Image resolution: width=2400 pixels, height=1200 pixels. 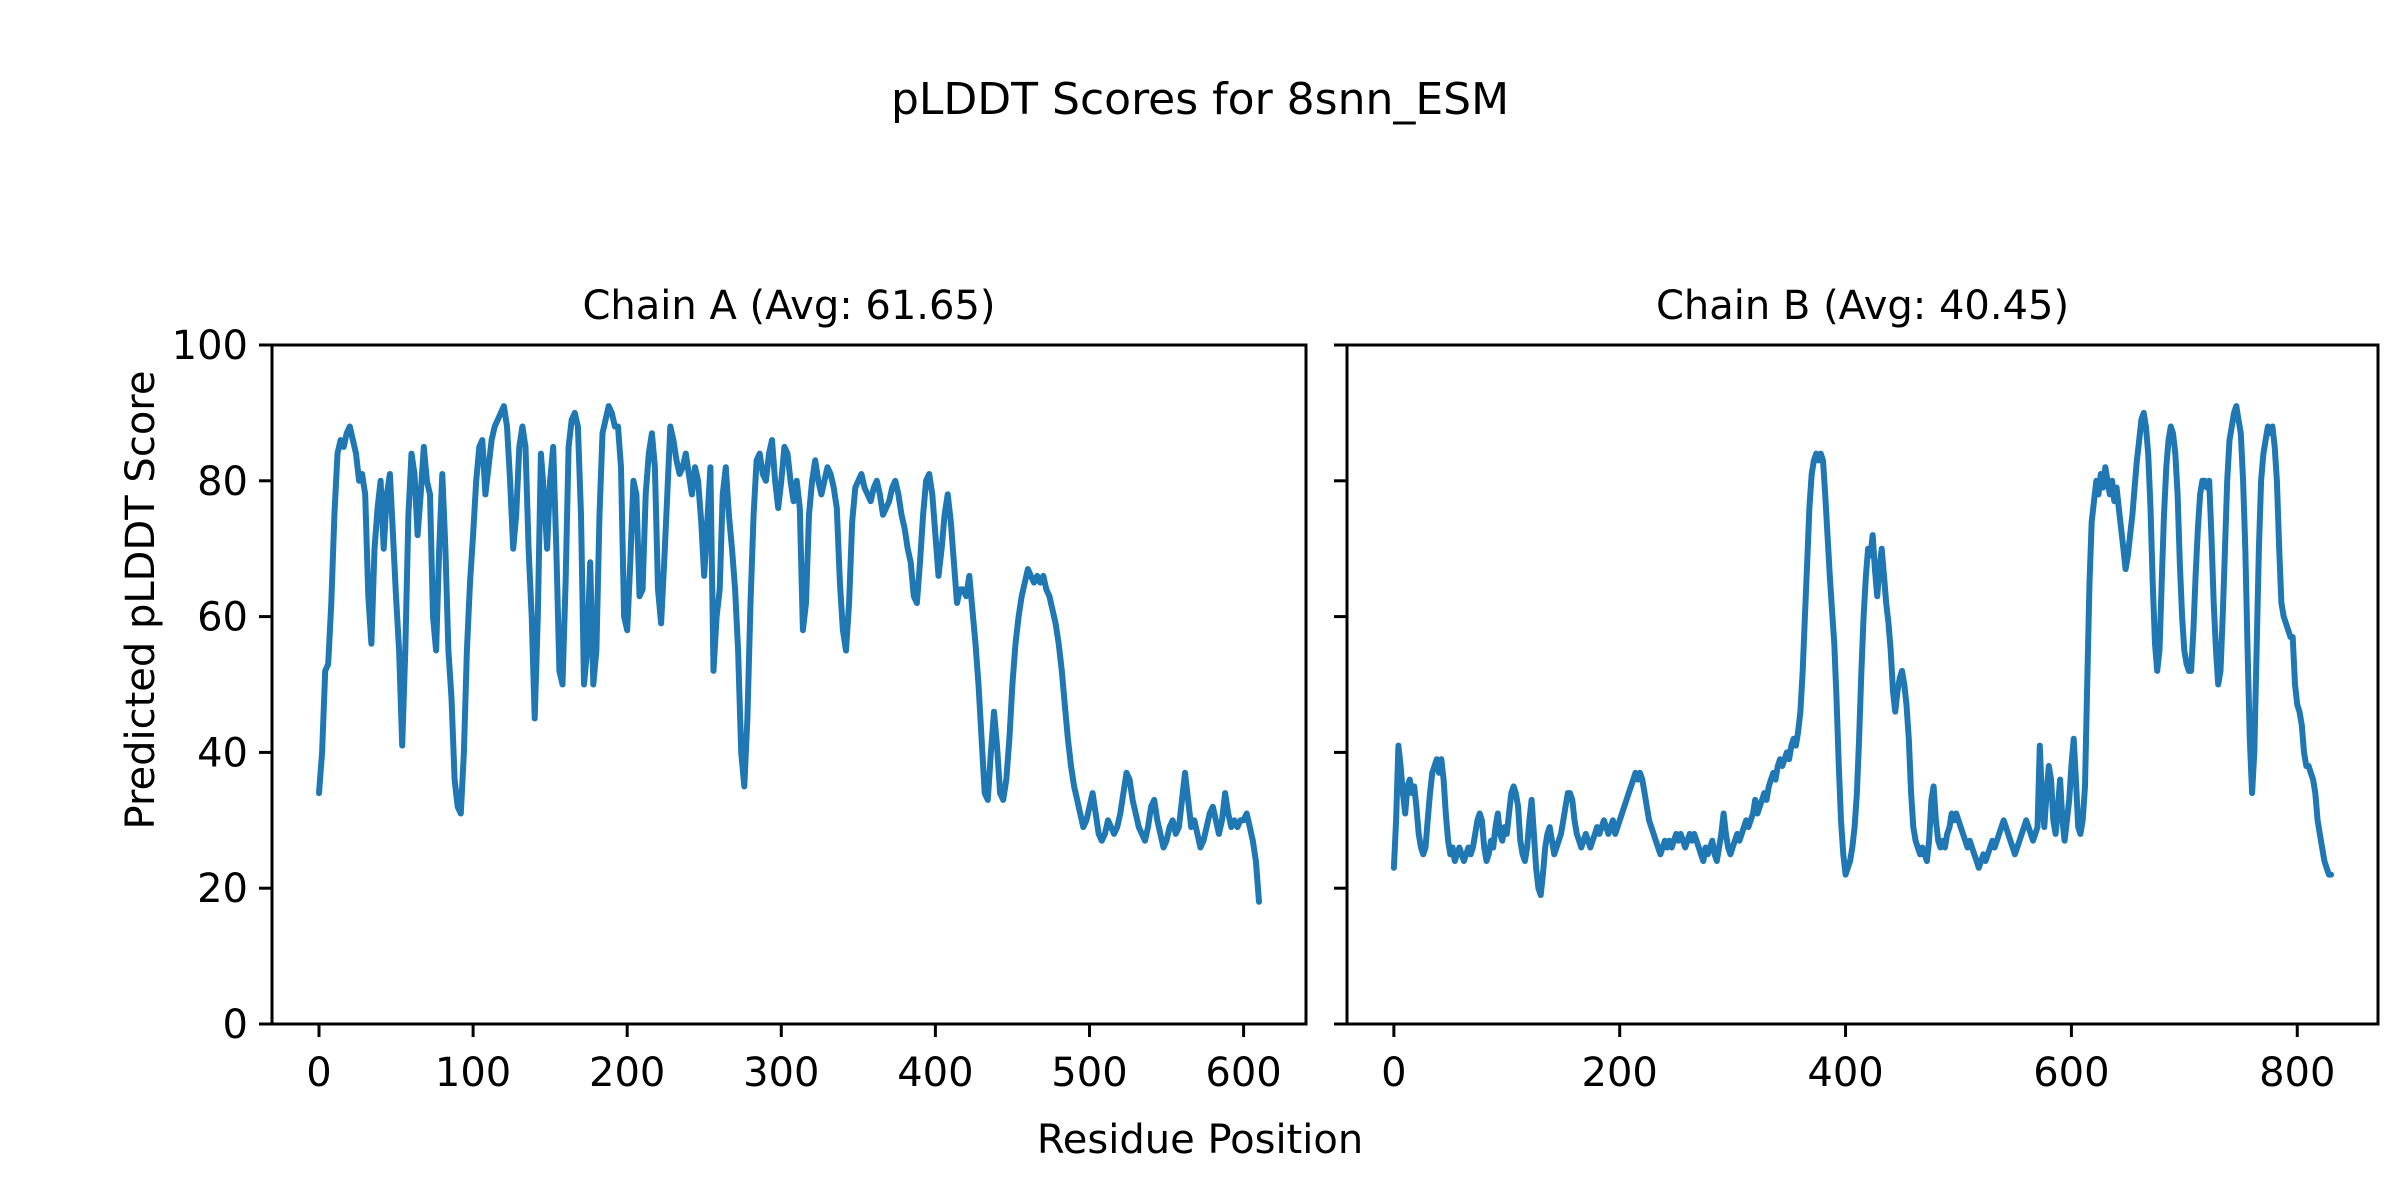 I want to click on x-tick-label-chain-a: 0, so click(x=318, y=1073).